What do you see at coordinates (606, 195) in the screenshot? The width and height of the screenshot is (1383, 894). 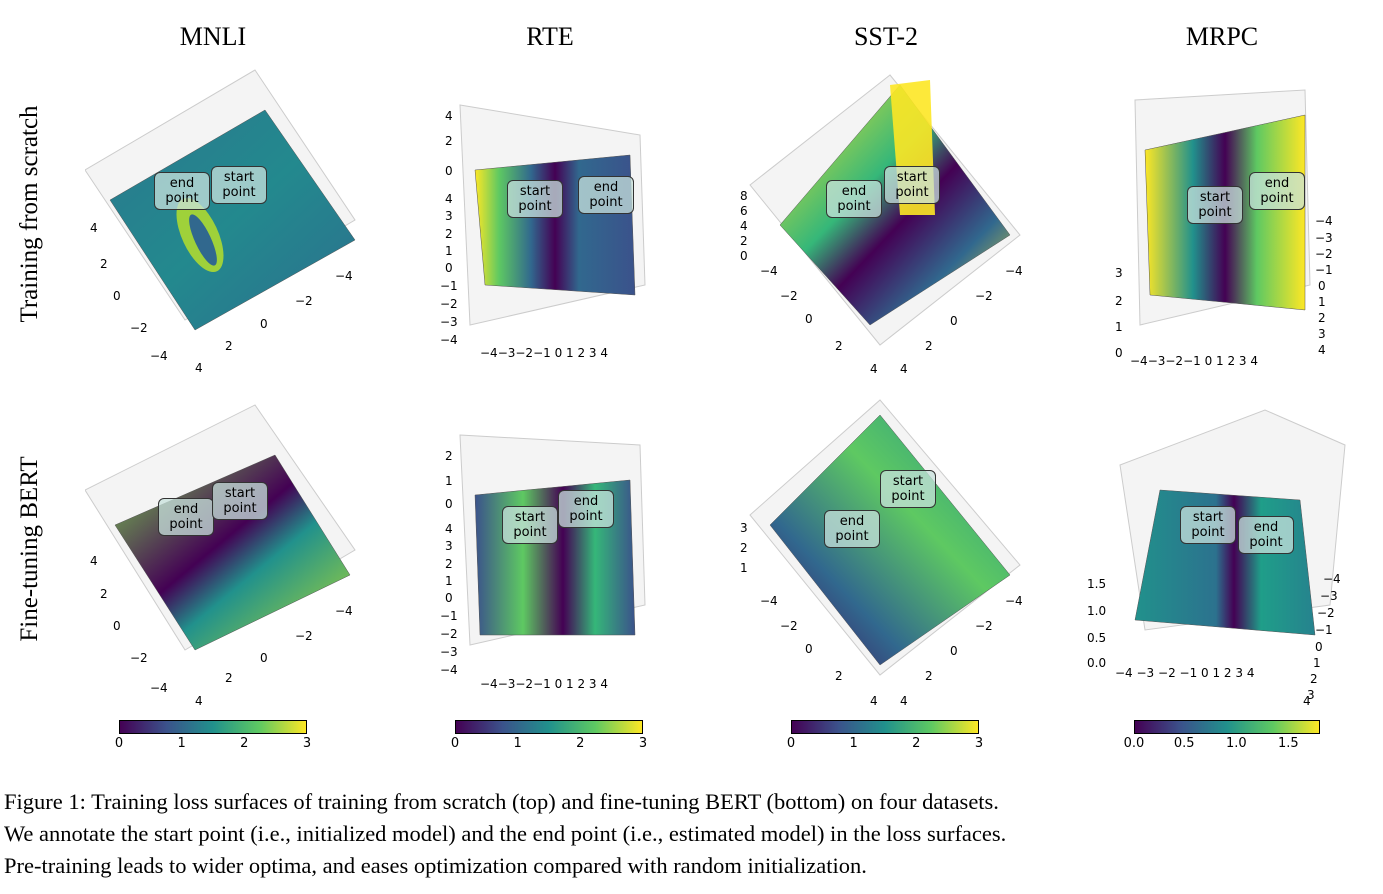 I see `annotation-end-rte-top: end point` at bounding box center [606, 195].